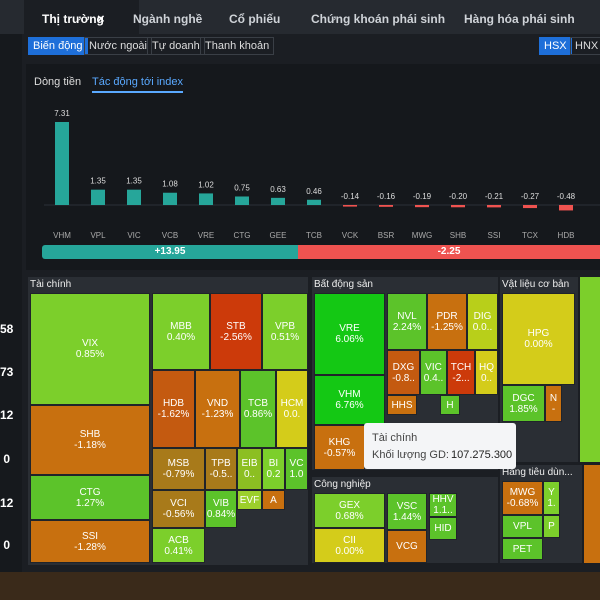 Image resolution: width=600 pixels, height=600 pixels. I want to click on tile: PDR -1.25%, so click(447, 321).